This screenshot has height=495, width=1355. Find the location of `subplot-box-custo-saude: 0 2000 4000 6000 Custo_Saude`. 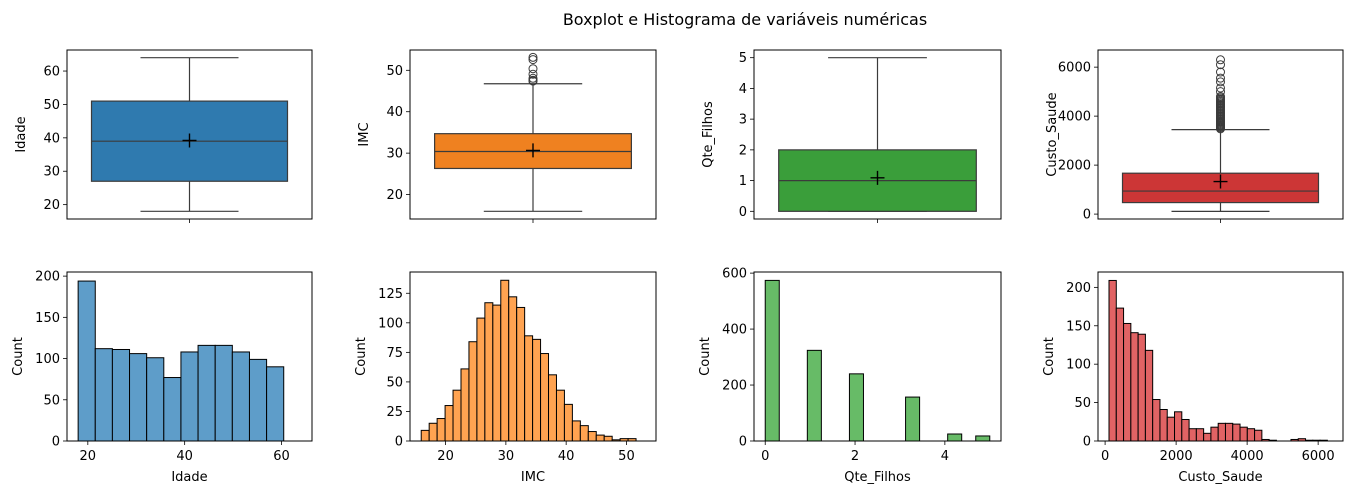

subplot-box-custo-saude: 0 2000 4000 6000 Custo_Saude is located at coordinates (1194, 136).